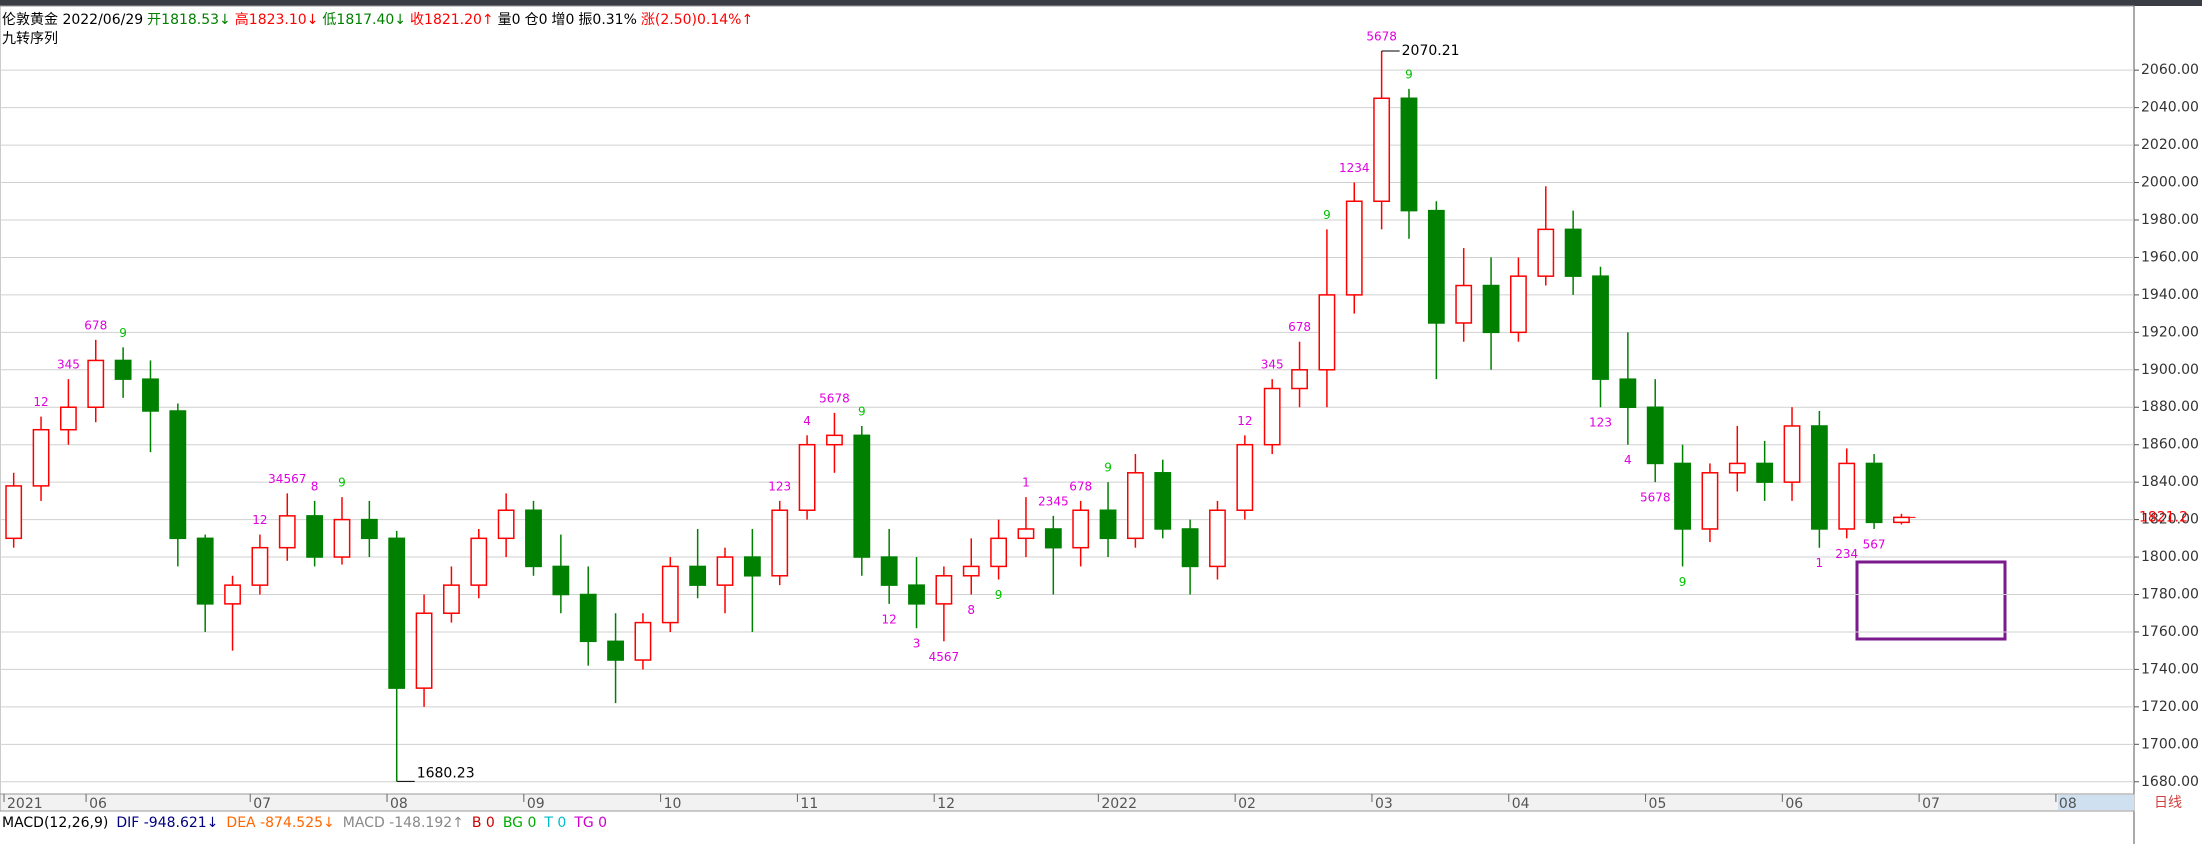 This screenshot has height=844, width=2202. I want to click on highlight-box, so click(1931, 600).